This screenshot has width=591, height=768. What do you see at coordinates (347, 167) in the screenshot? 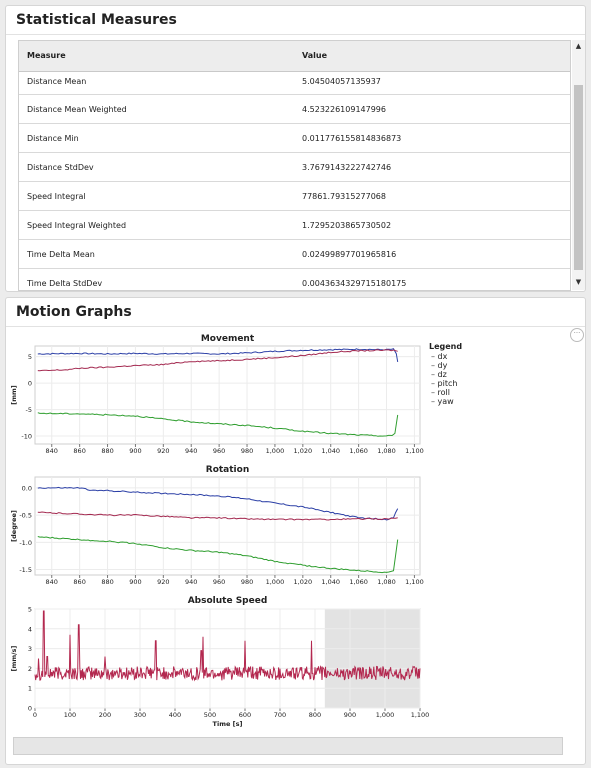
I see `value-cell: 3.7679143222742746` at bounding box center [347, 167].